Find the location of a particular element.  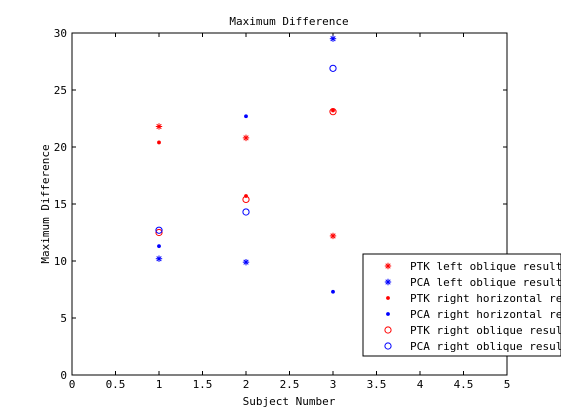

y-tick-label: 10 is located at coordinates (60, 261).